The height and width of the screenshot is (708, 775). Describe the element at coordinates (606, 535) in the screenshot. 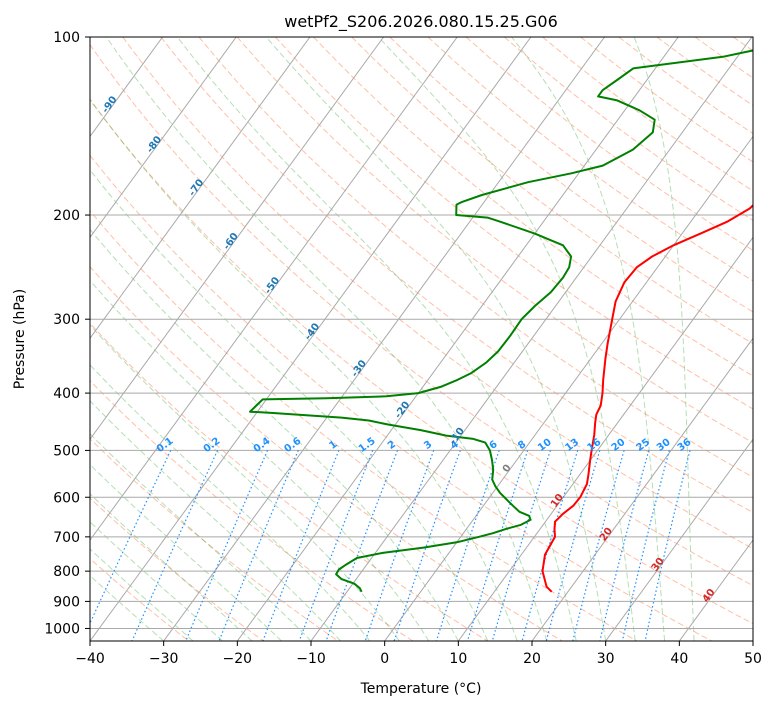

I see `isotherm-label: 20` at that location.